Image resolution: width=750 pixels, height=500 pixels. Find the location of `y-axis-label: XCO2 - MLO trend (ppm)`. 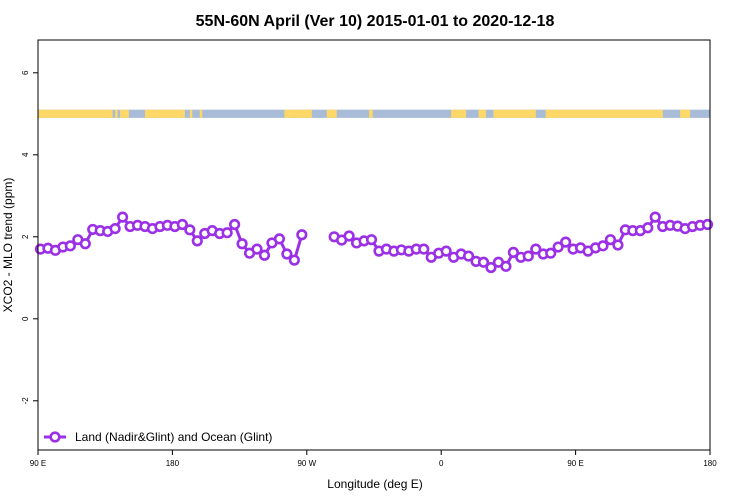

y-axis-label: XCO2 - MLO trend (ppm) is located at coordinates (8, 245).